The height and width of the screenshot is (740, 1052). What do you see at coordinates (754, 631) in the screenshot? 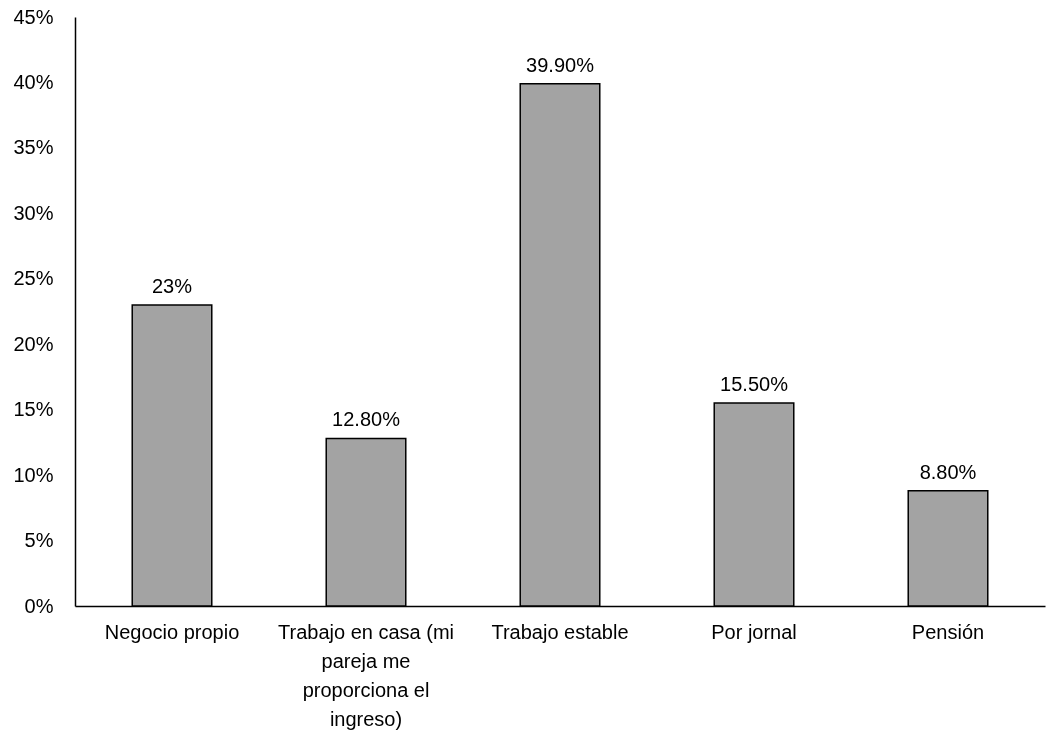
I see `x-tick-label: Por jornal` at bounding box center [754, 631].